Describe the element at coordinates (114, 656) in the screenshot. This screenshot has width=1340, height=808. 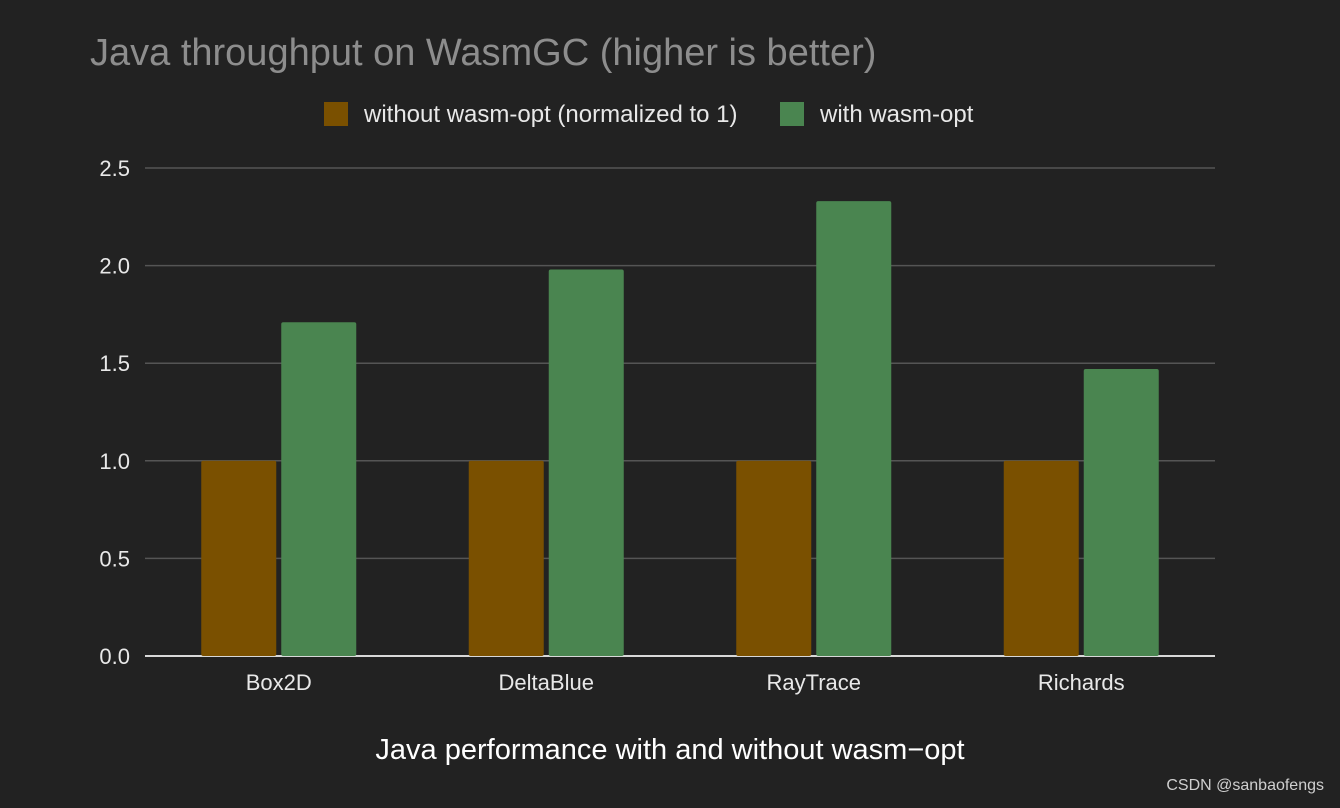
I see `y-tick-label: 0.0` at that location.